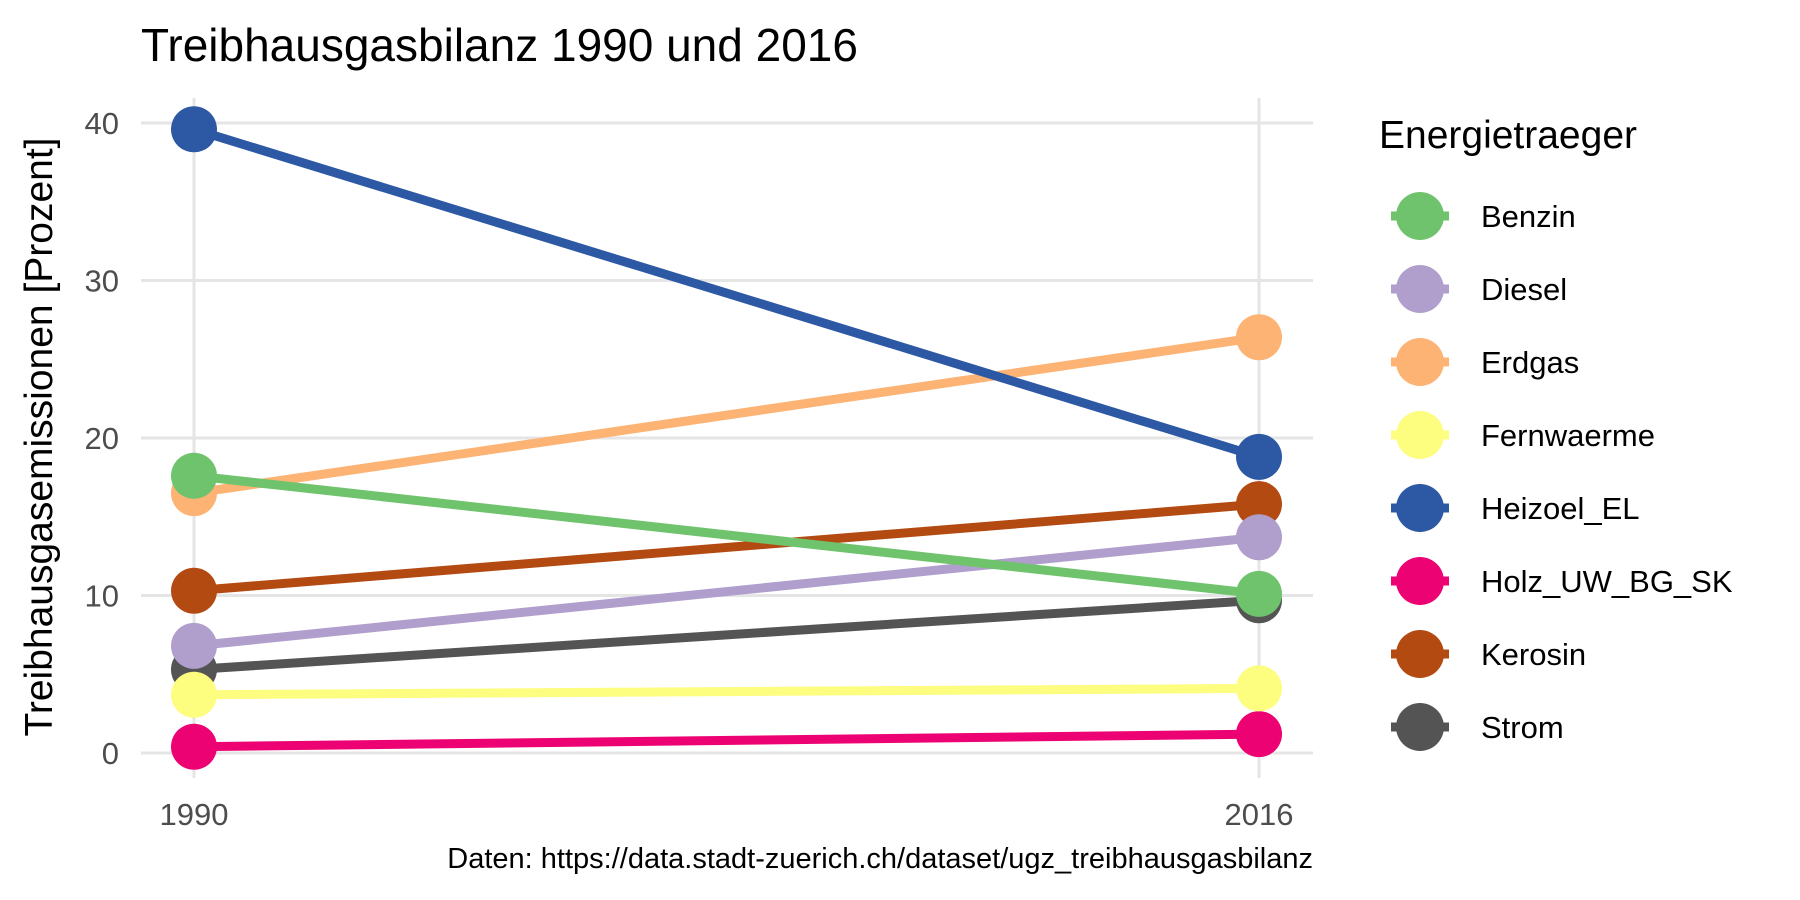 Image resolution: width=1800 pixels, height=900 pixels. Describe the element at coordinates (1560, 508) in the screenshot. I see `legend-label: Heizoel_EL` at that location.